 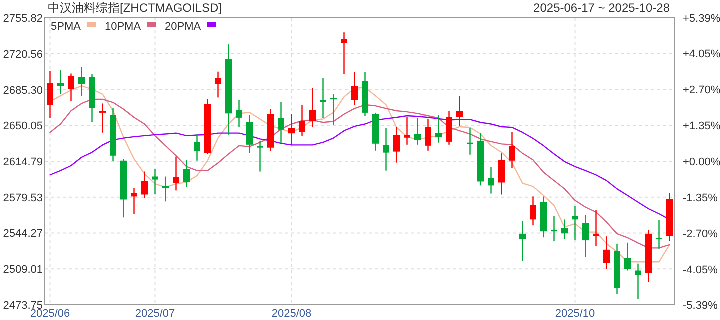 What do you see at coordinates (701, 126) in the screenshot?
I see `y2-tick-label: +1.35%` at bounding box center [701, 126].